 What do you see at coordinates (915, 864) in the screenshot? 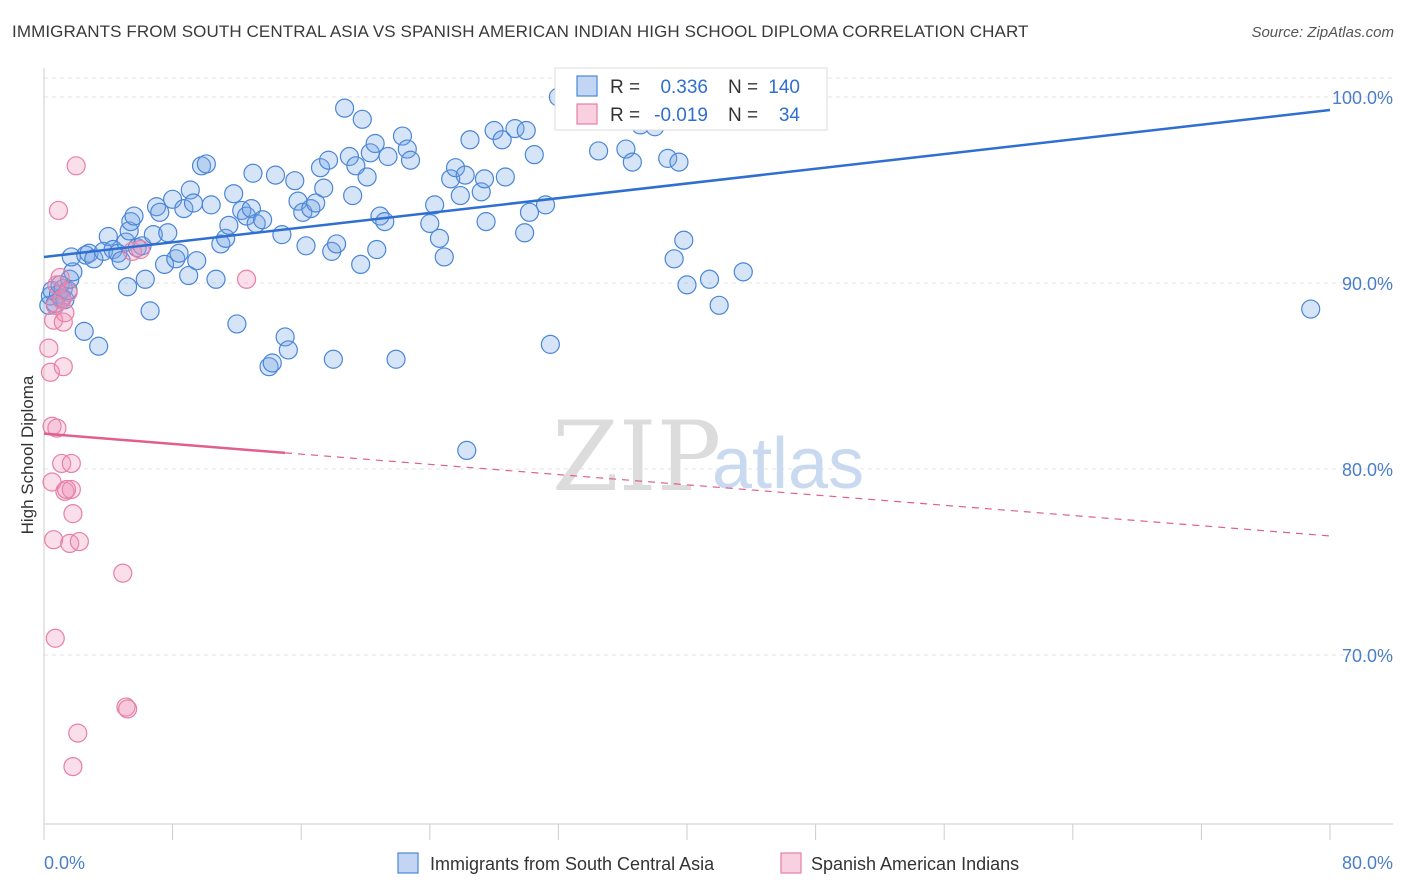
I see `bottom-legend-label-pink: Spanish American Indians` at bounding box center [915, 864].